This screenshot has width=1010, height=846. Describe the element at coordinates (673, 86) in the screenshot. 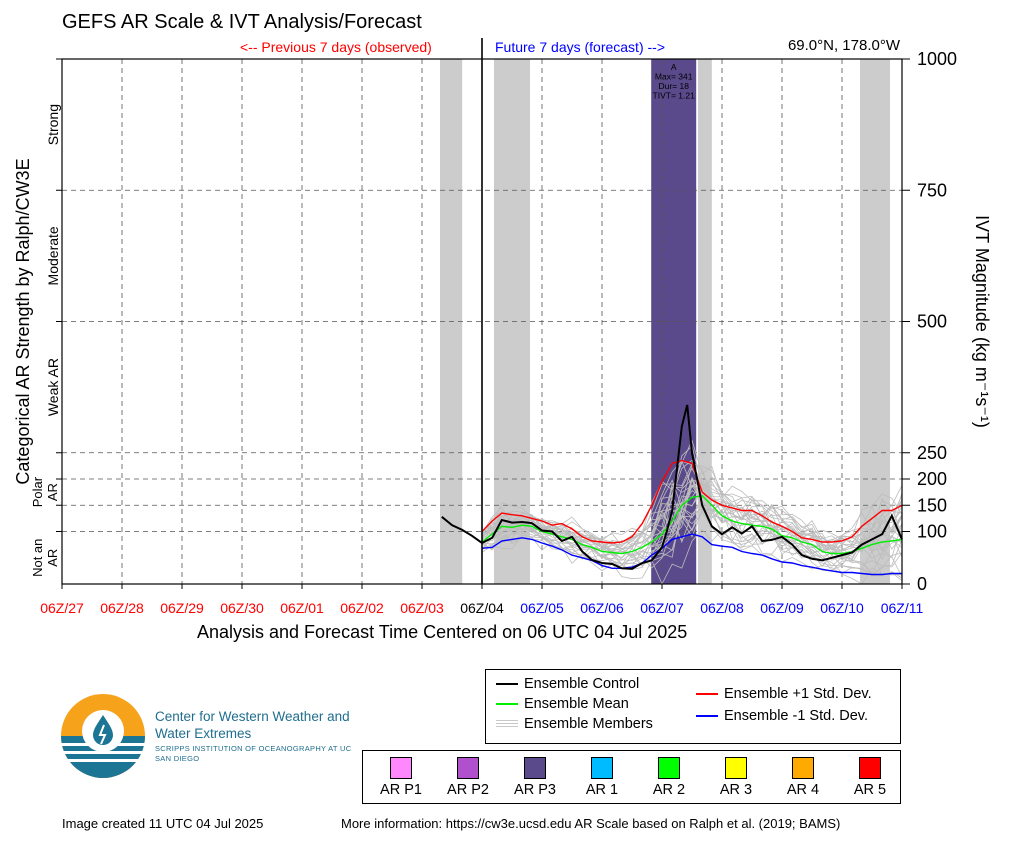

I see `ar-event-label-line: Dur= 18` at that location.